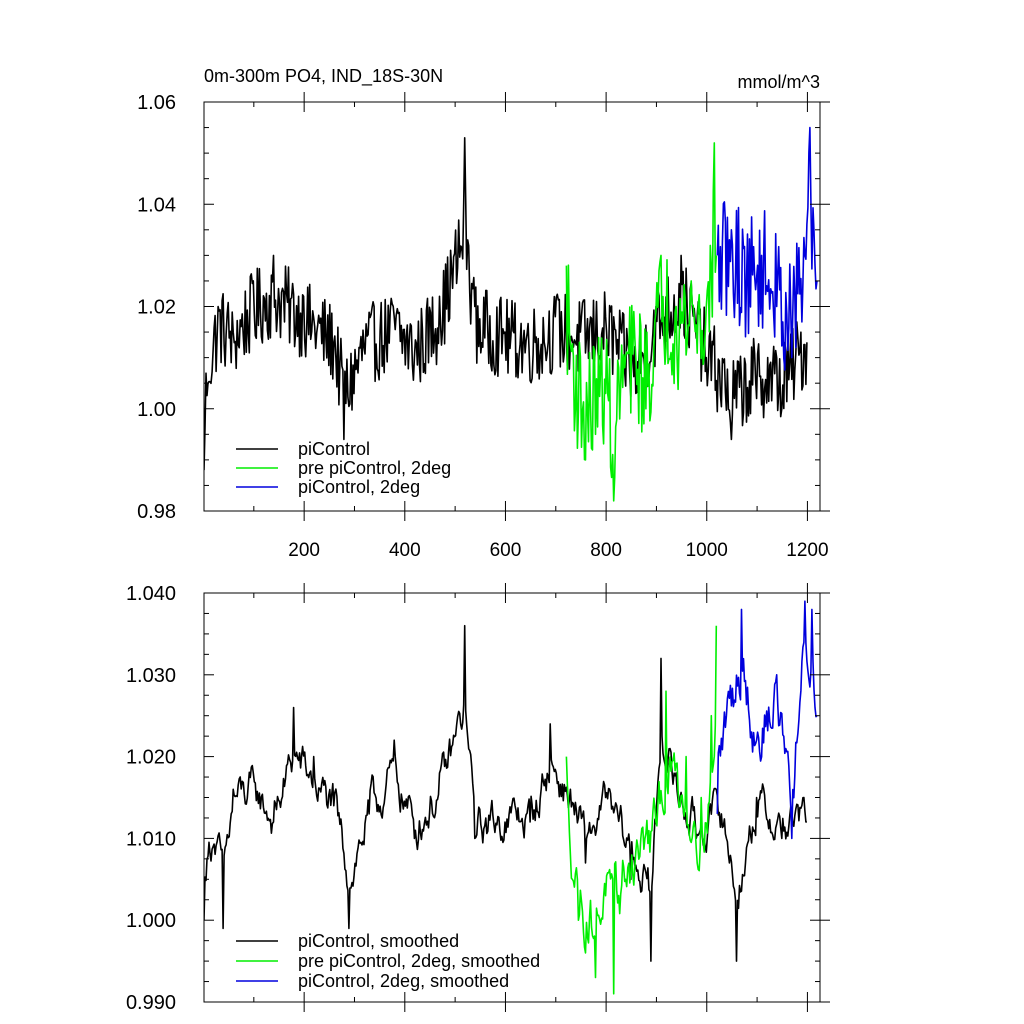 The image size is (1024, 1024). Describe the element at coordinates (156, 410) in the screenshot. I see `y-tick-label: 1.00` at that location.